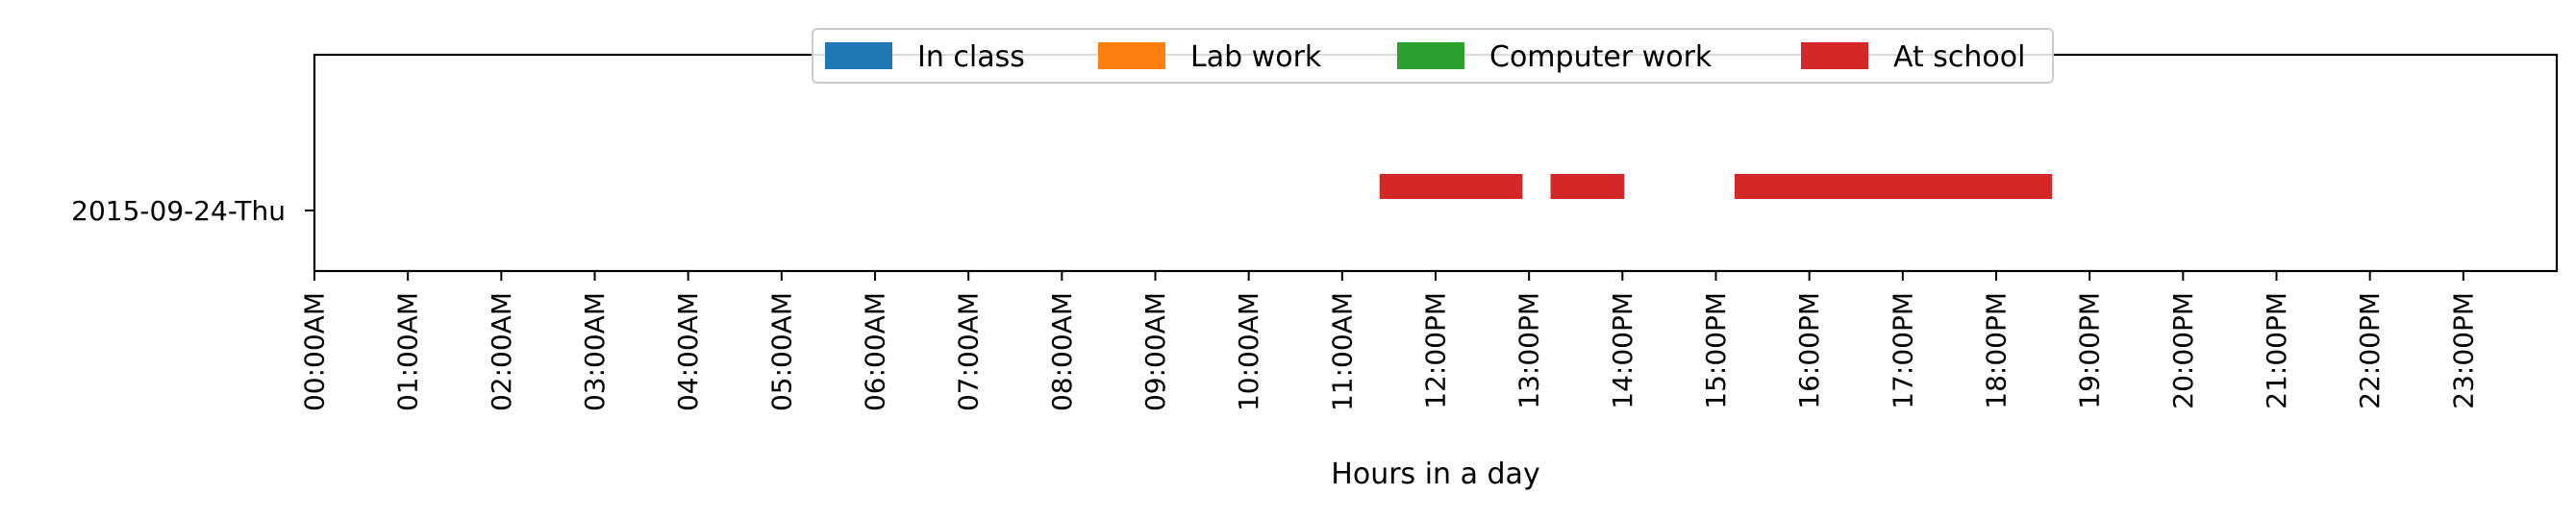 This screenshot has width=2576, height=519. What do you see at coordinates (595, 351) in the screenshot?
I see `x-tick-label: 03:00AM` at bounding box center [595, 351].